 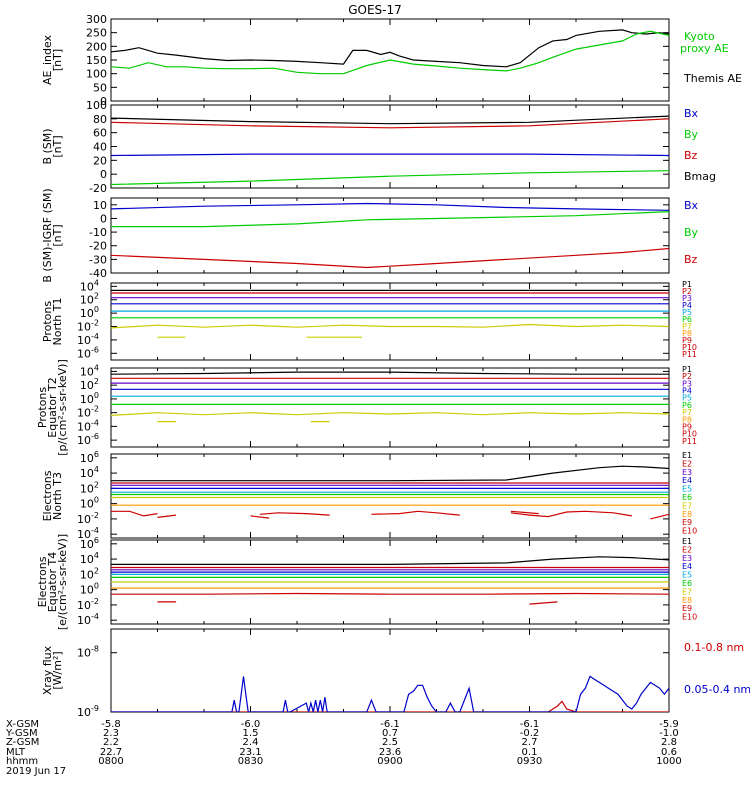 I want to click on legend-entry: P11, so click(x=689, y=354).